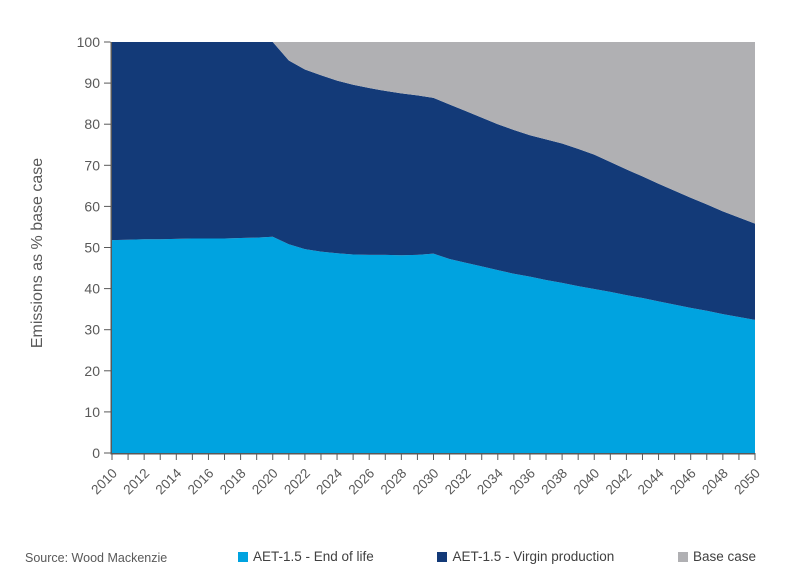  What do you see at coordinates (96, 558) in the screenshot?
I see `source-text: Source: Wood Mackenzie` at bounding box center [96, 558].